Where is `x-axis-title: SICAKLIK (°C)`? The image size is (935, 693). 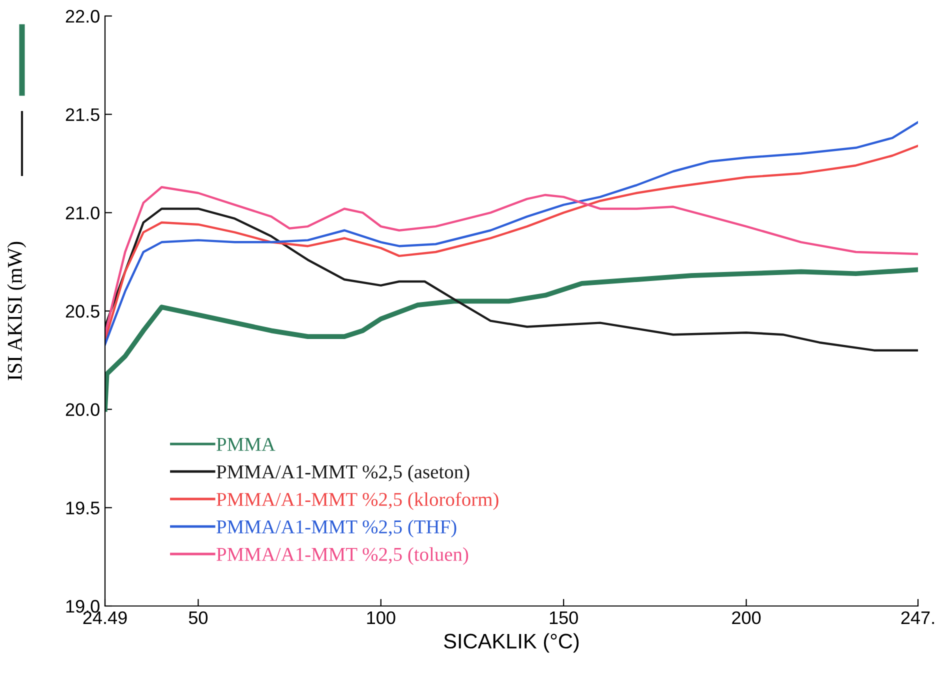 x-axis-title: SICAKLIK (°C) is located at coordinates (511, 643).